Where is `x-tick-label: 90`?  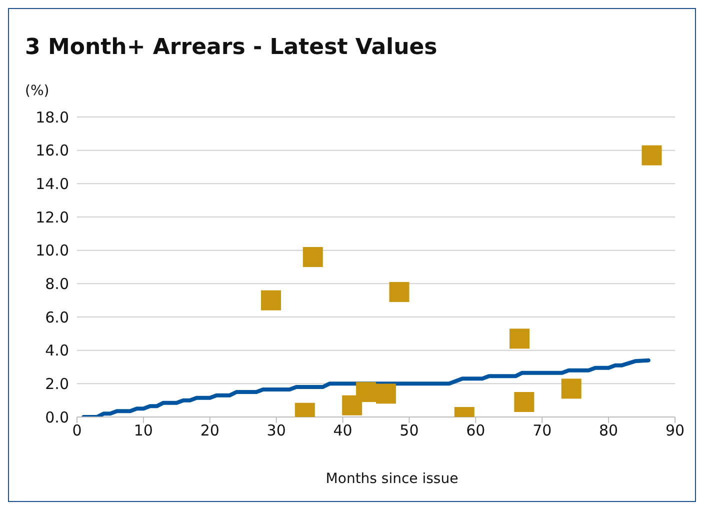
x-tick-label: 90 is located at coordinates (675, 431).